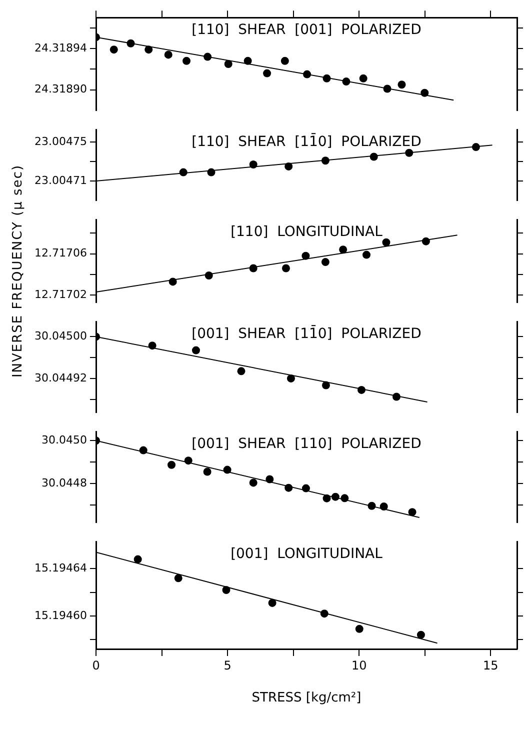 The width and height of the screenshot is (525, 730). Describe the element at coordinates (60, 336) in the screenshot. I see `y-tick-label: 30.04500` at that location.